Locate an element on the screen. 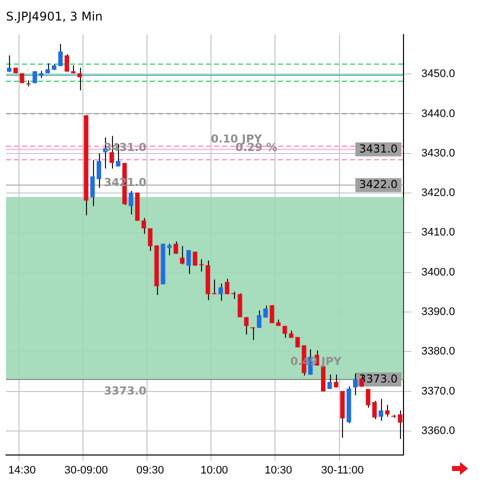  y-tick-label: 3440.0 is located at coordinates (438, 114).